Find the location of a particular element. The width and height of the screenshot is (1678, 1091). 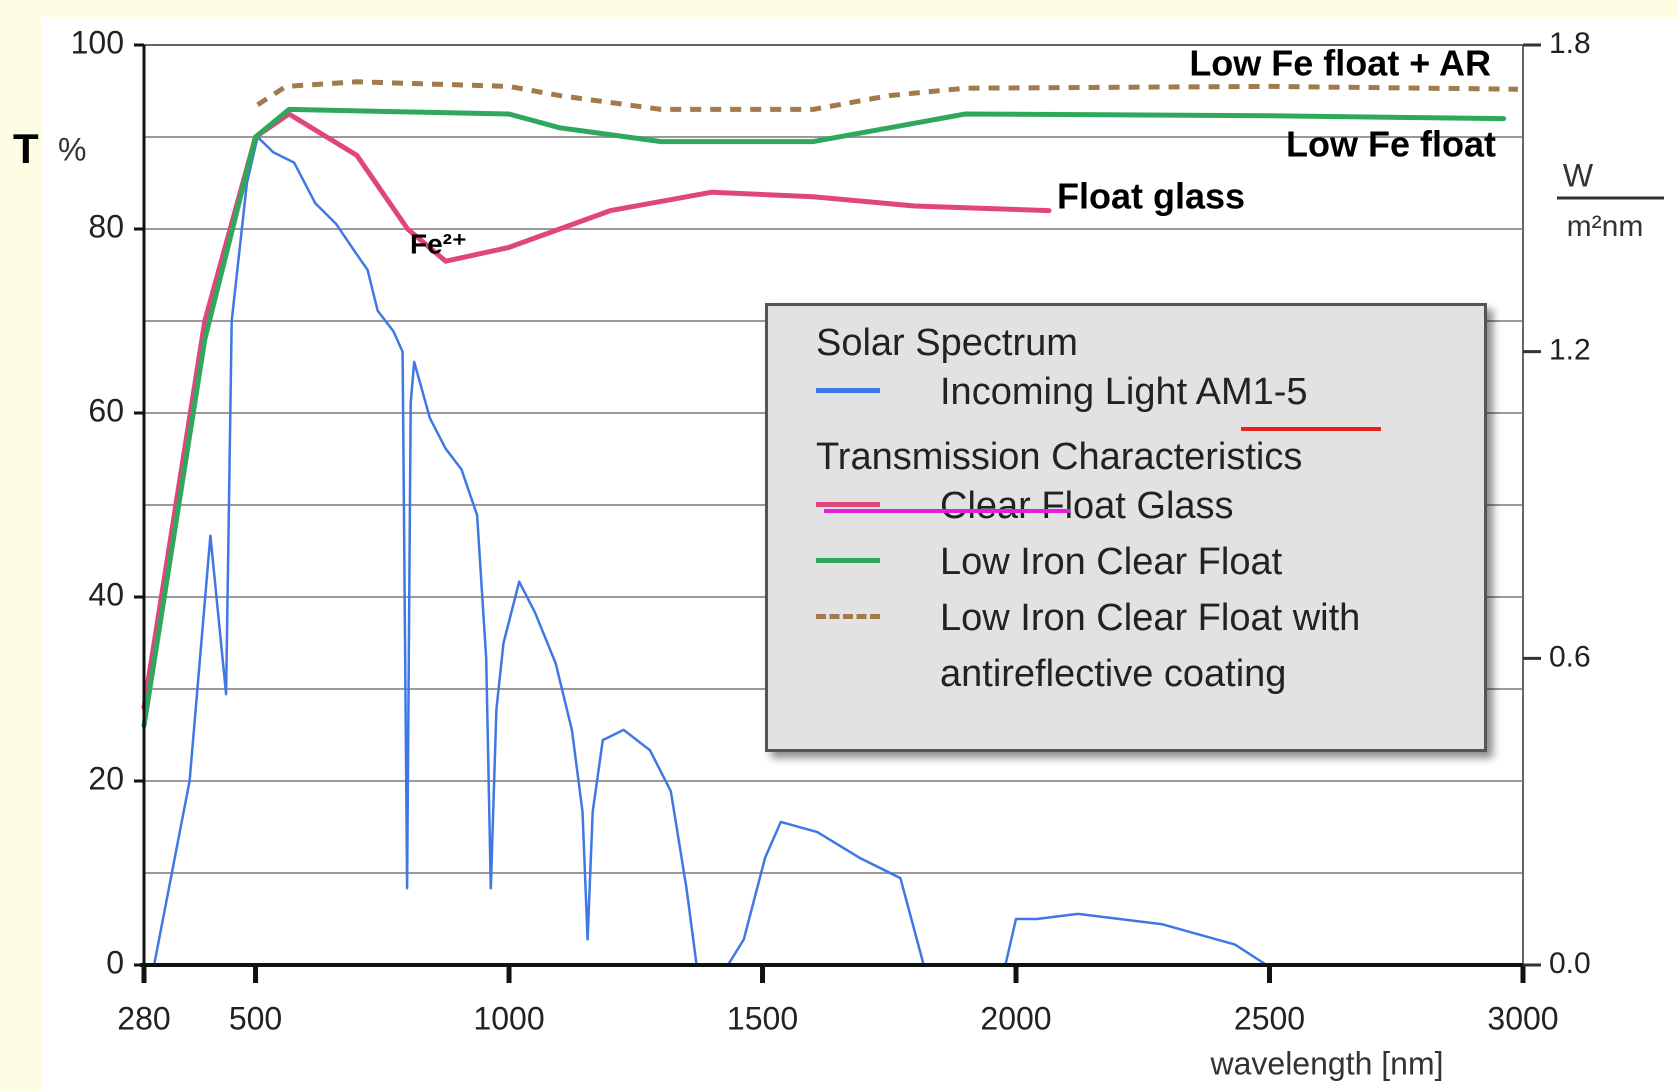

y-tick-label: 100 is located at coordinates (97, 42).